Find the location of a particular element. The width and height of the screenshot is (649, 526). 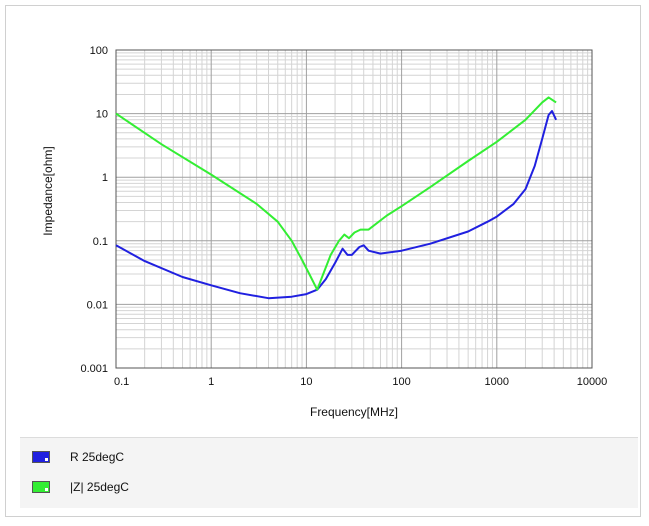

y-tick-label: 10 is located at coordinates (102, 115).